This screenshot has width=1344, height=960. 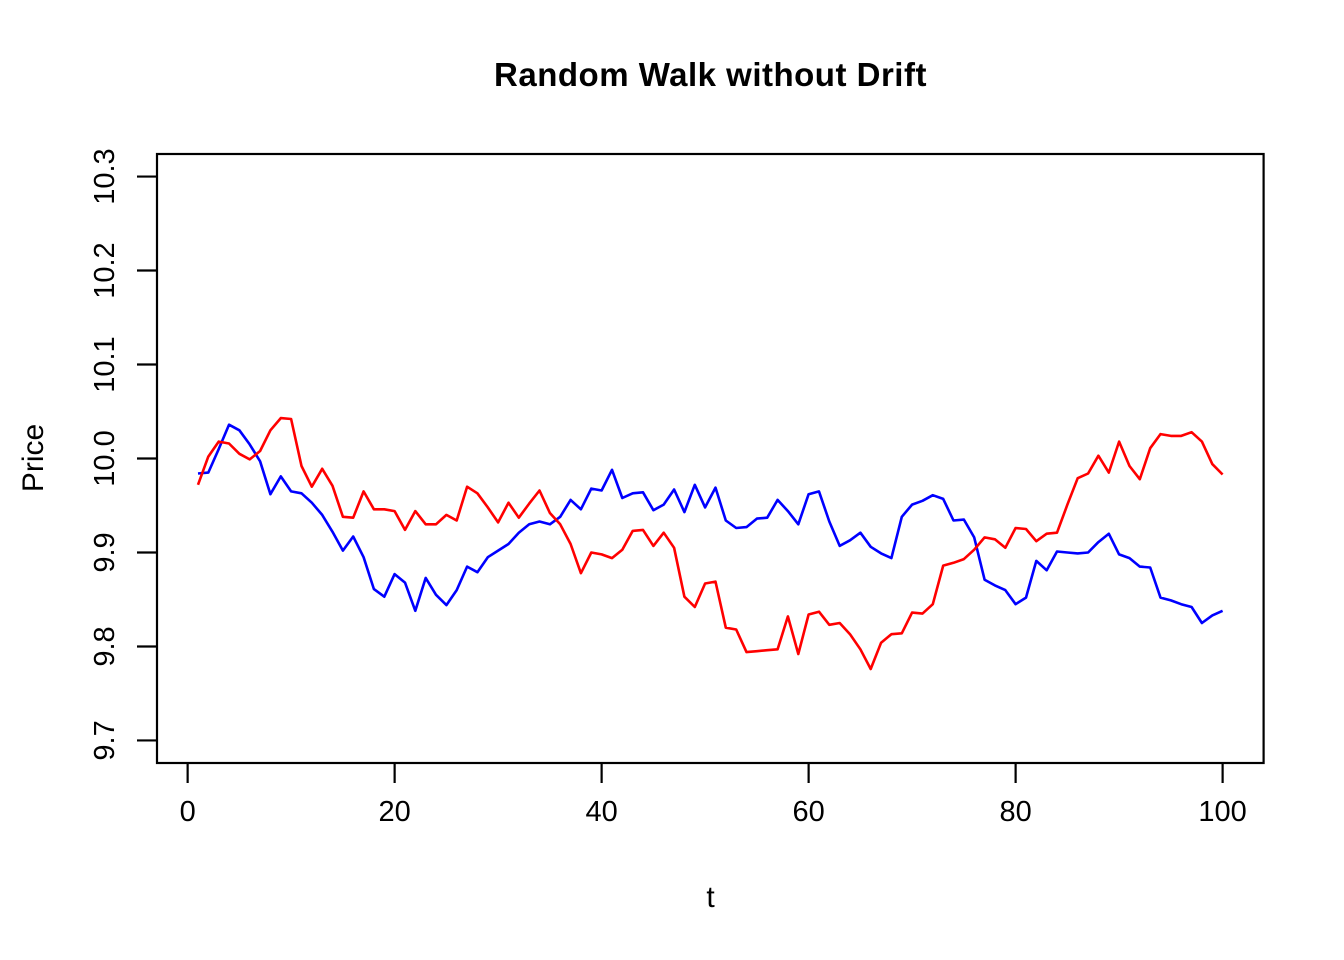 What do you see at coordinates (710, 74) in the screenshot?
I see `chart-title: Random Walk without Drift` at bounding box center [710, 74].